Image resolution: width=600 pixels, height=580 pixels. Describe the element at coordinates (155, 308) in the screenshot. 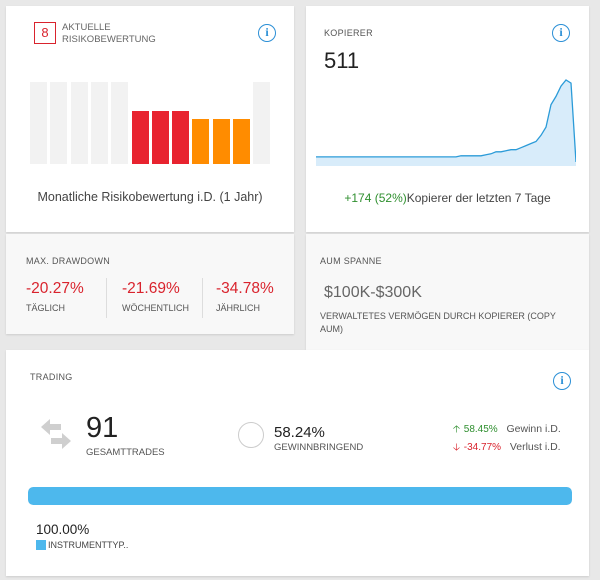

I see `drawdown-label: WÖCHENTLICH` at that location.